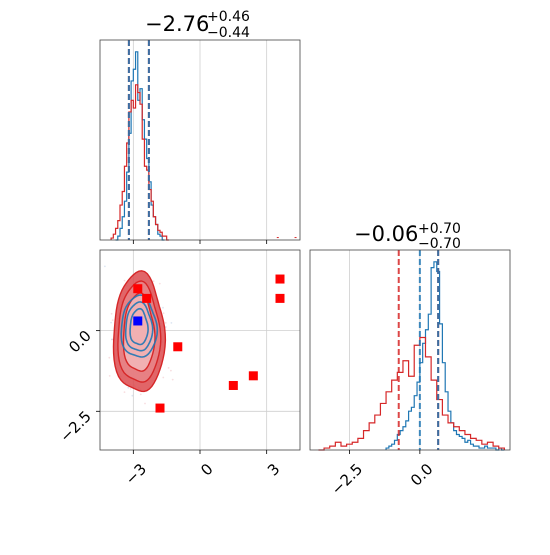 This screenshot has height=555, width=550. I want to click on title-param-2-median: −0.06, so click(386, 234).